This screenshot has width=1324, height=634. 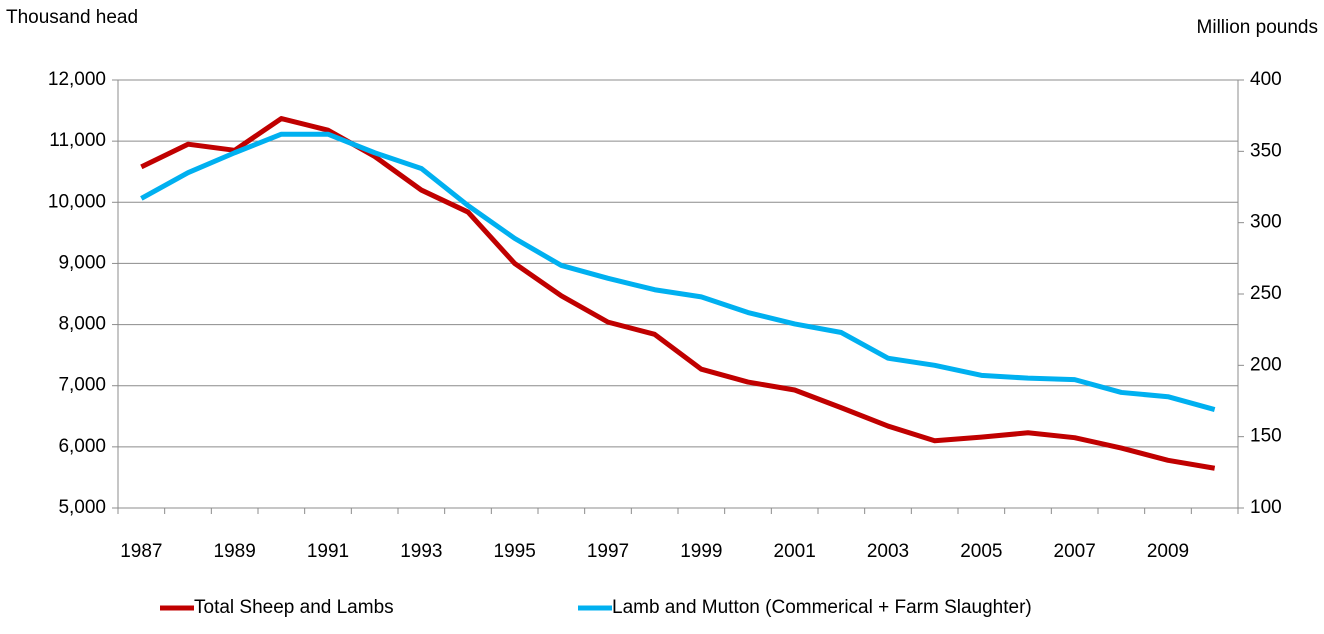 What do you see at coordinates (421, 551) in the screenshot?
I see `x-tick-label: 1993` at bounding box center [421, 551].